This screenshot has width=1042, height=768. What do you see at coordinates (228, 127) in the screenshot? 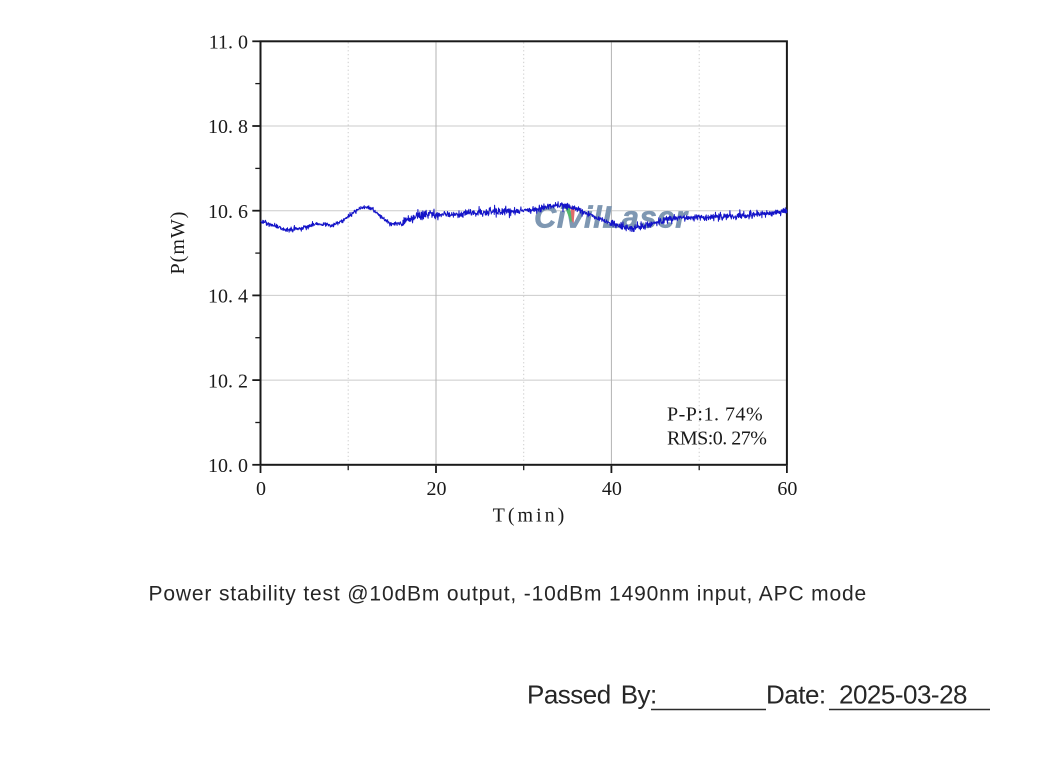
I see `svg-text: 10. 8` at bounding box center [228, 127].